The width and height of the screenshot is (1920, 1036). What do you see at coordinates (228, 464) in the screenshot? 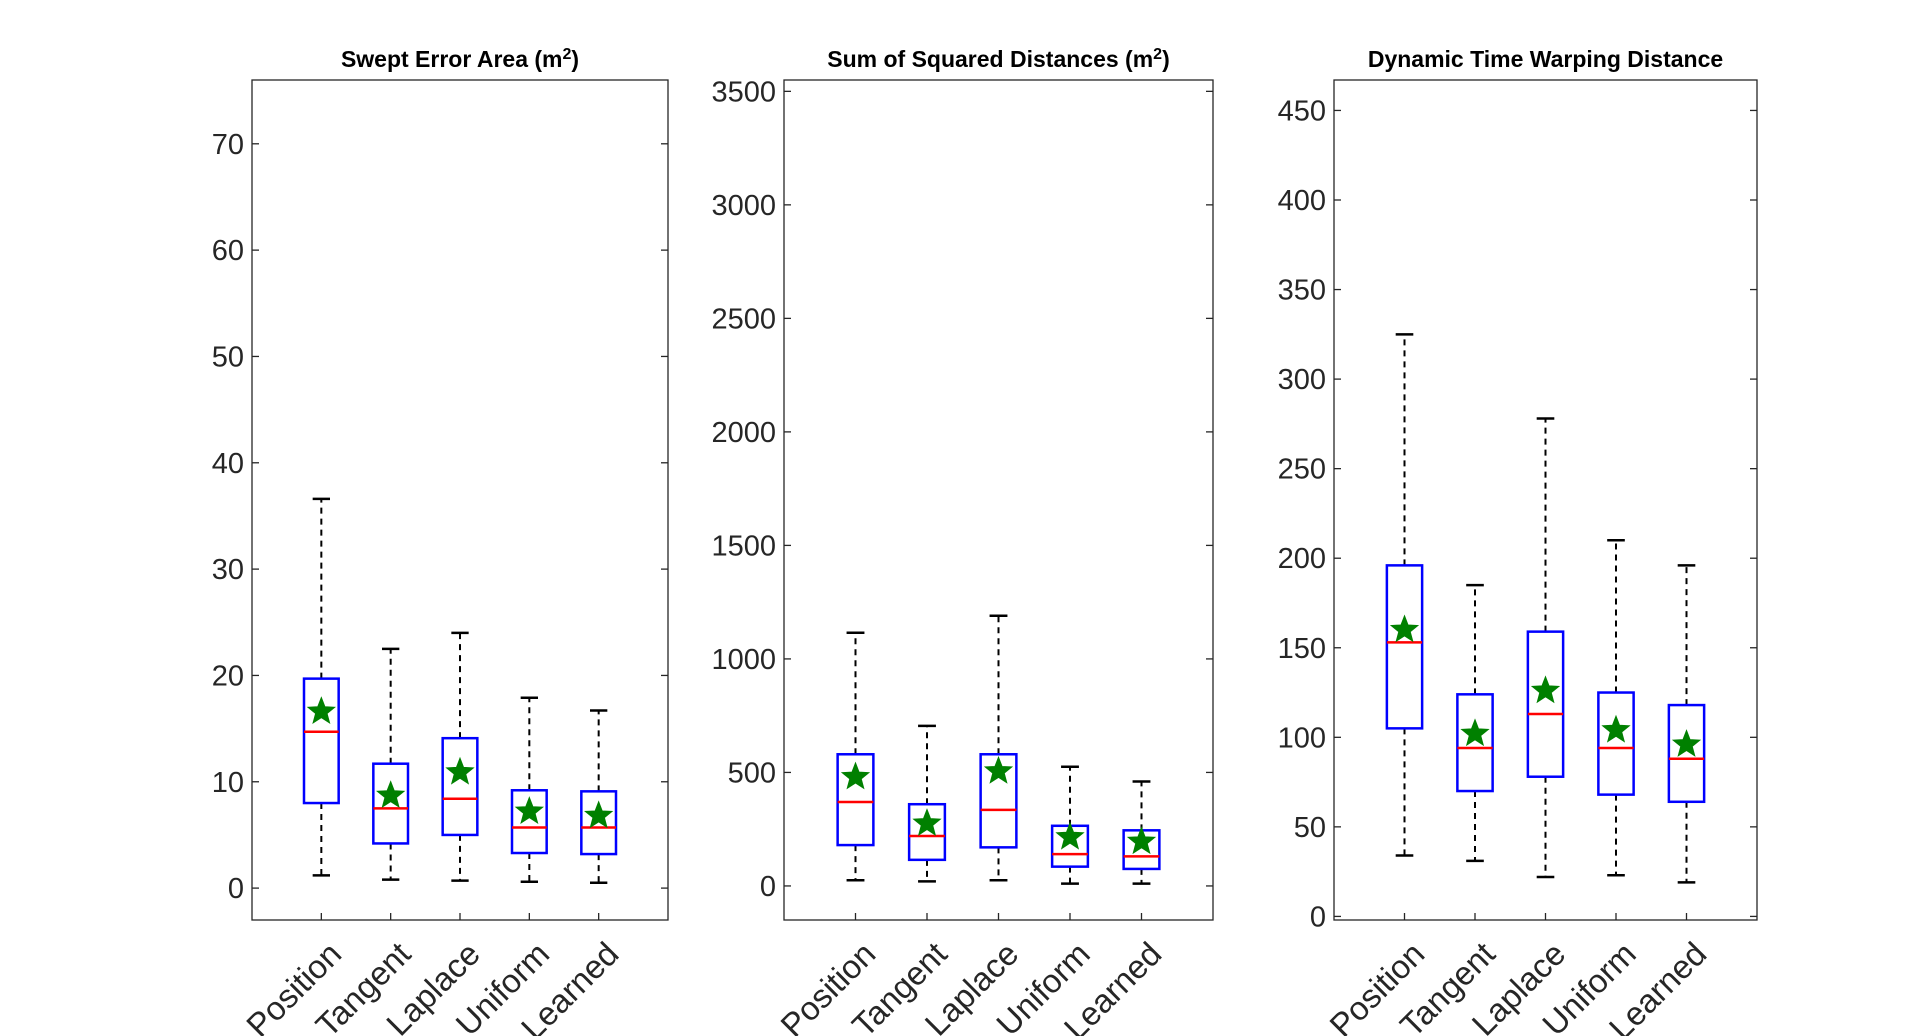
I see `y-tick-label: 40` at bounding box center [228, 464].